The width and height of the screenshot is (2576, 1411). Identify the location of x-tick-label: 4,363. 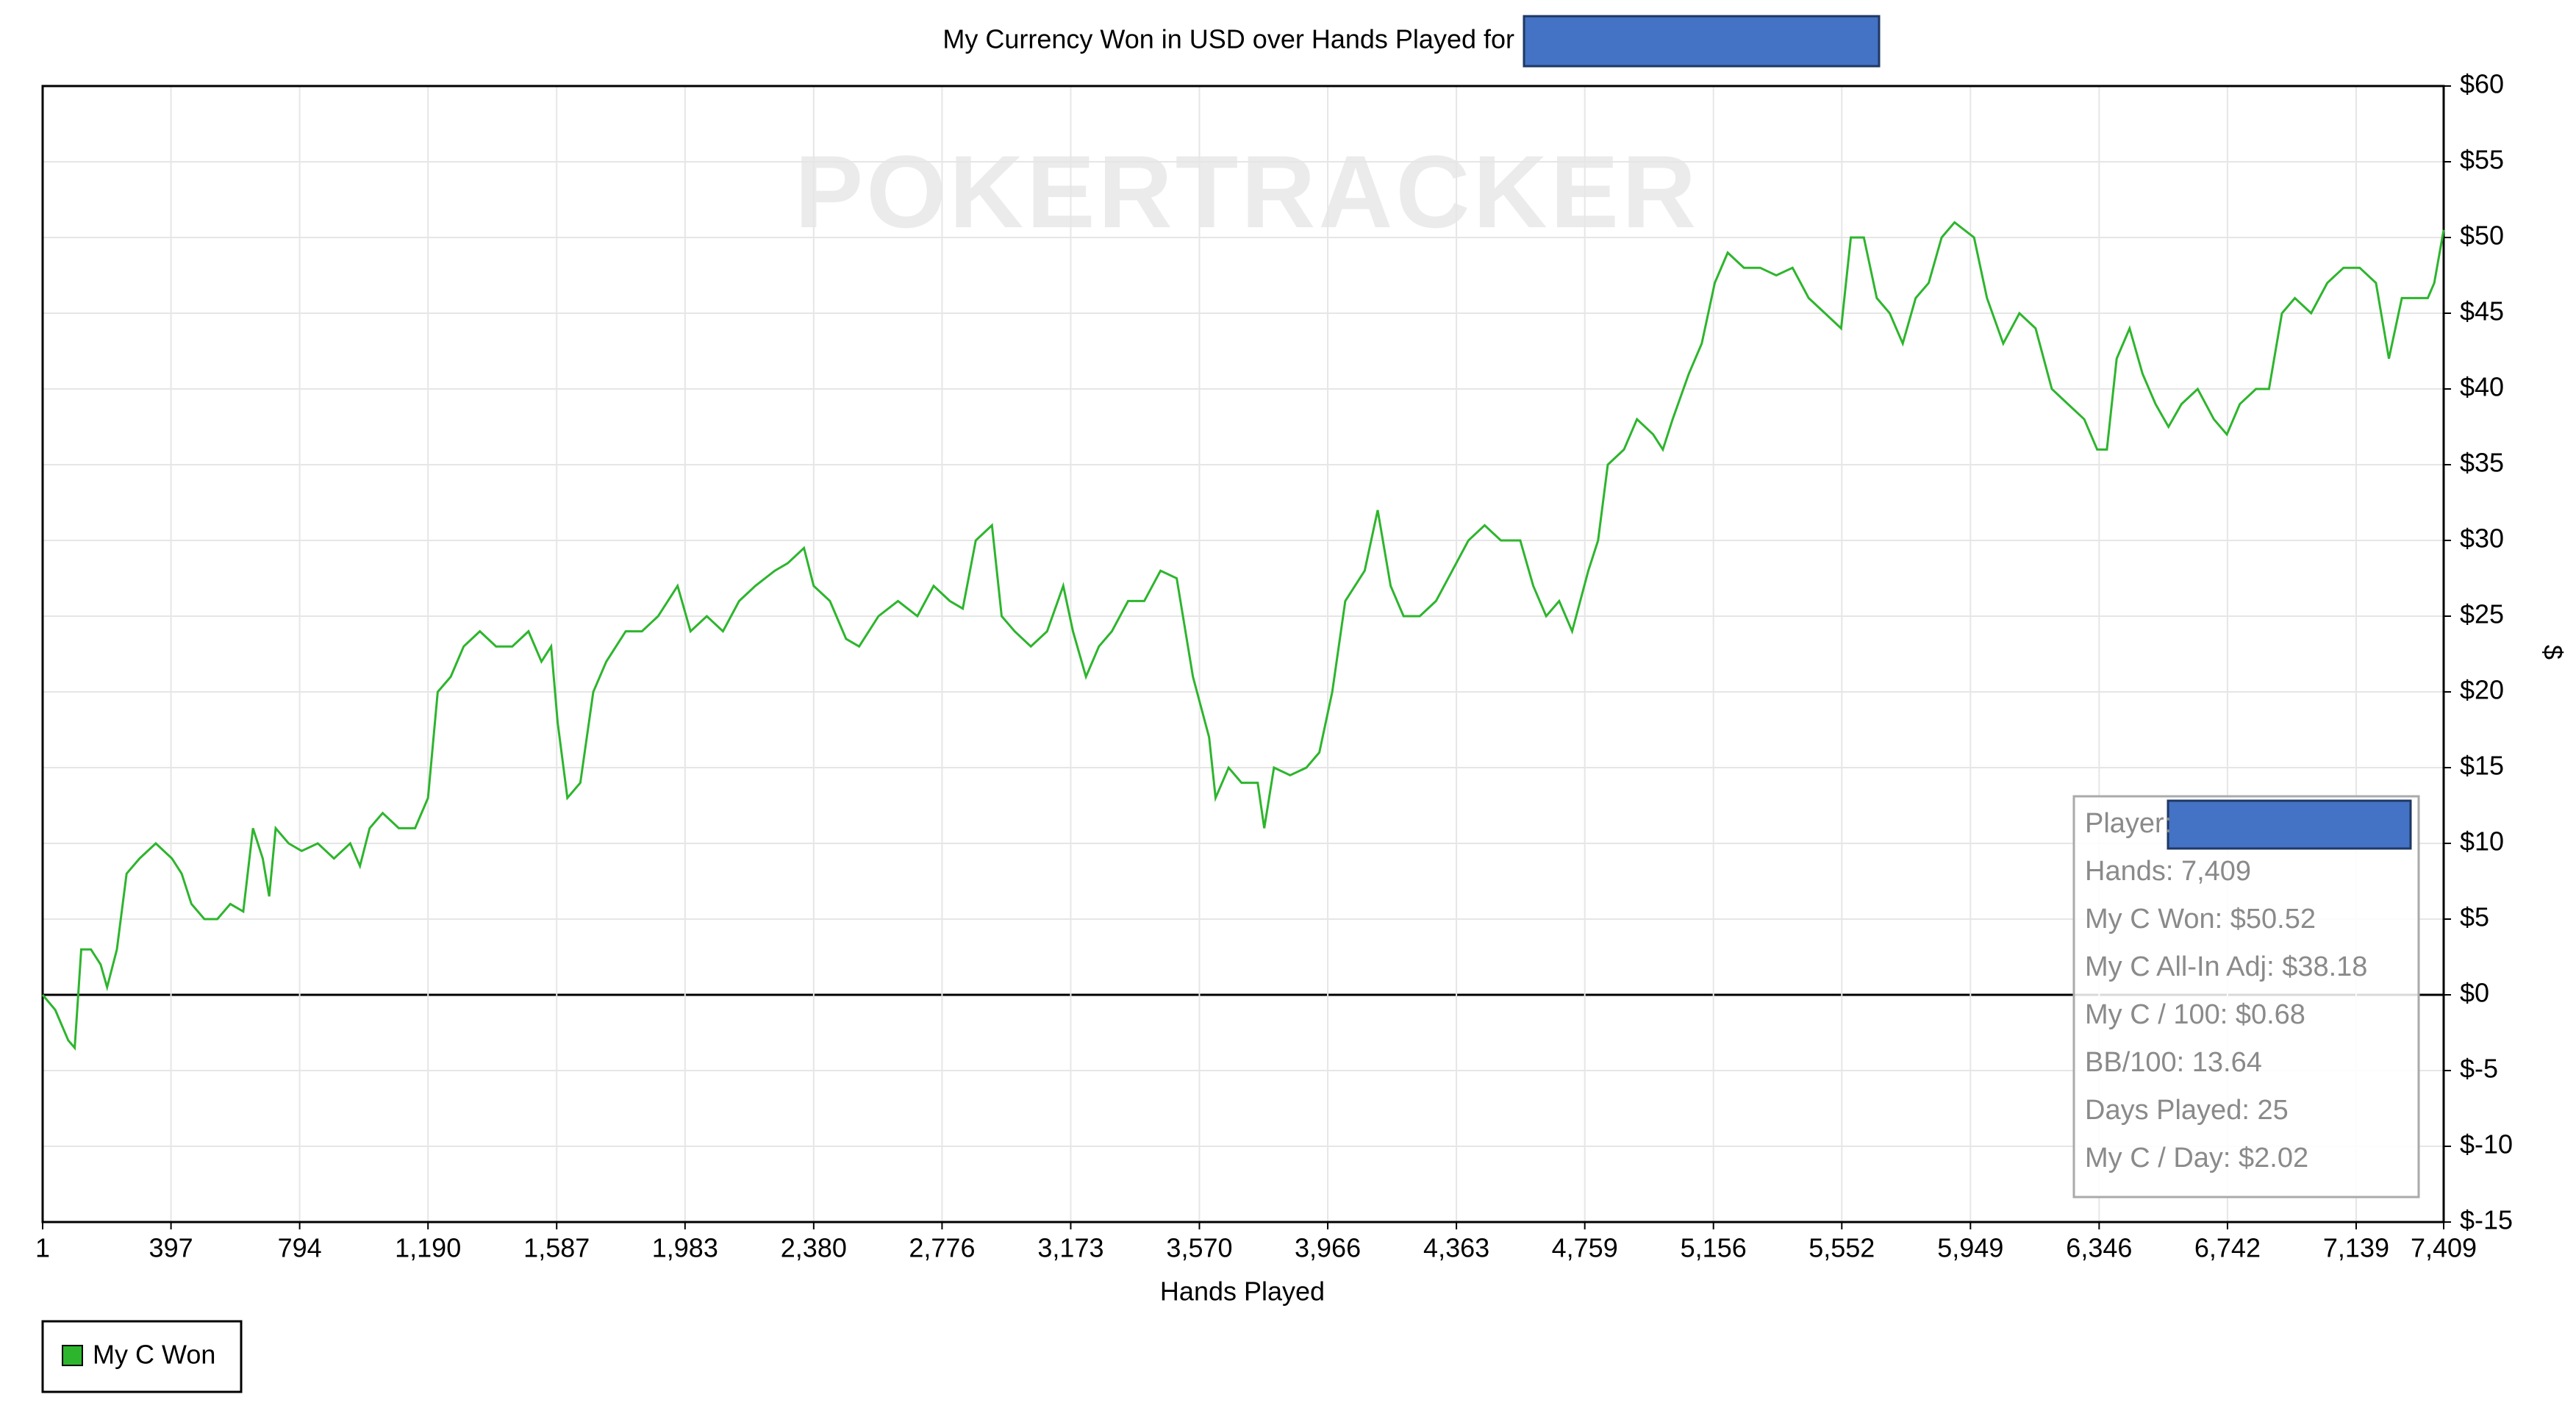
(1456, 1248).